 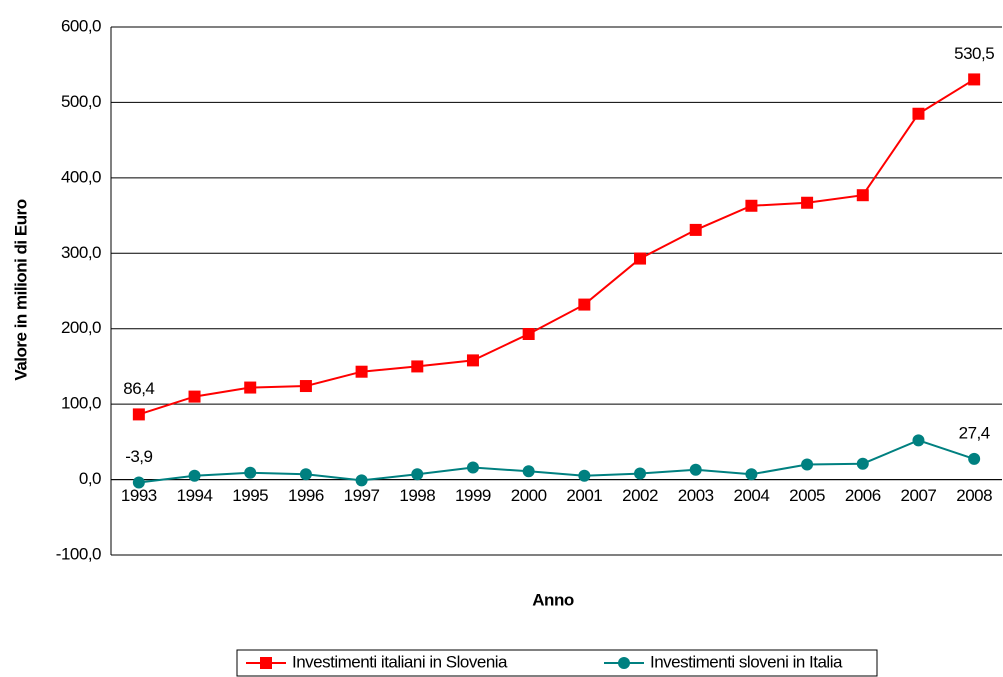 What do you see at coordinates (139, 495) in the screenshot?
I see `x-tick-label: 1993` at bounding box center [139, 495].